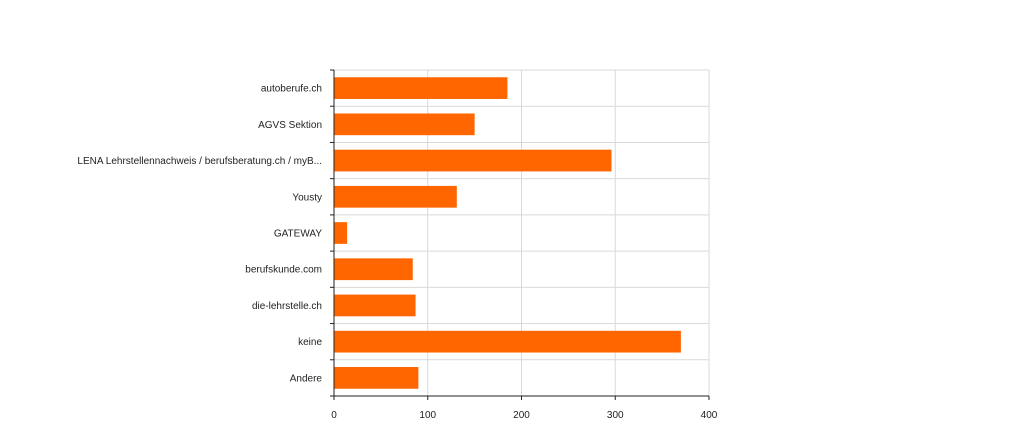  Describe the element at coordinates (709, 415) in the screenshot. I see `x-tick-label: 400` at that location.